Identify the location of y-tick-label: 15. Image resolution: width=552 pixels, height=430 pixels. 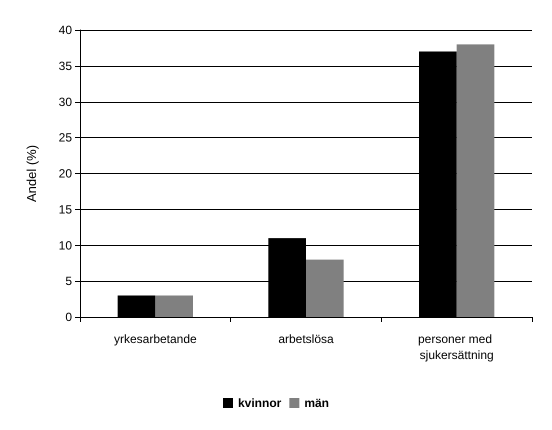
(65, 209).